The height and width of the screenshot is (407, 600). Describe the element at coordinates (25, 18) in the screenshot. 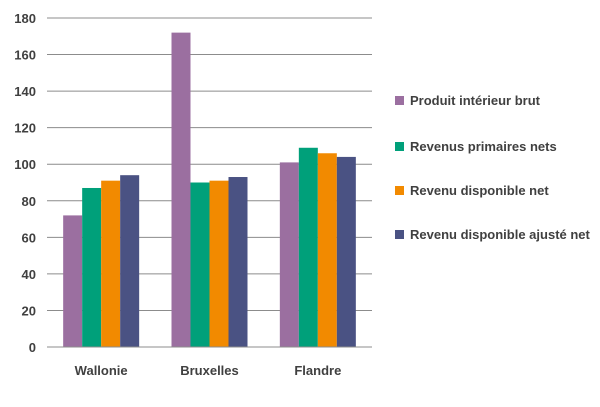

I see `y-tick-label: 180` at that location.